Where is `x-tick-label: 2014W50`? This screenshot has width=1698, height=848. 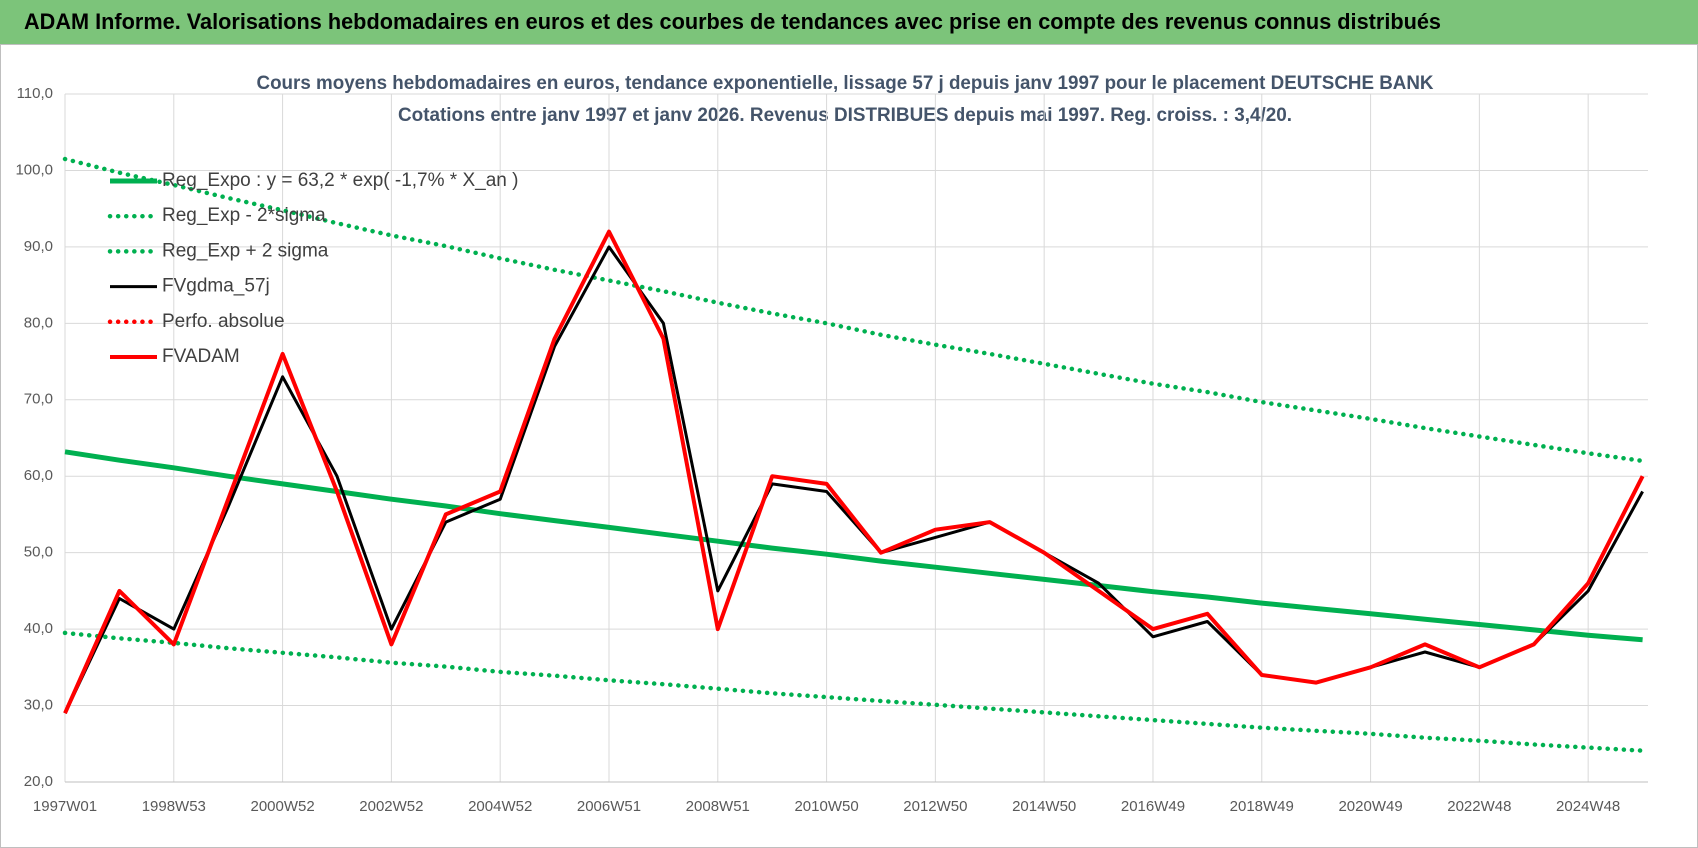 x-tick-label: 2014W50 is located at coordinates (1044, 806).